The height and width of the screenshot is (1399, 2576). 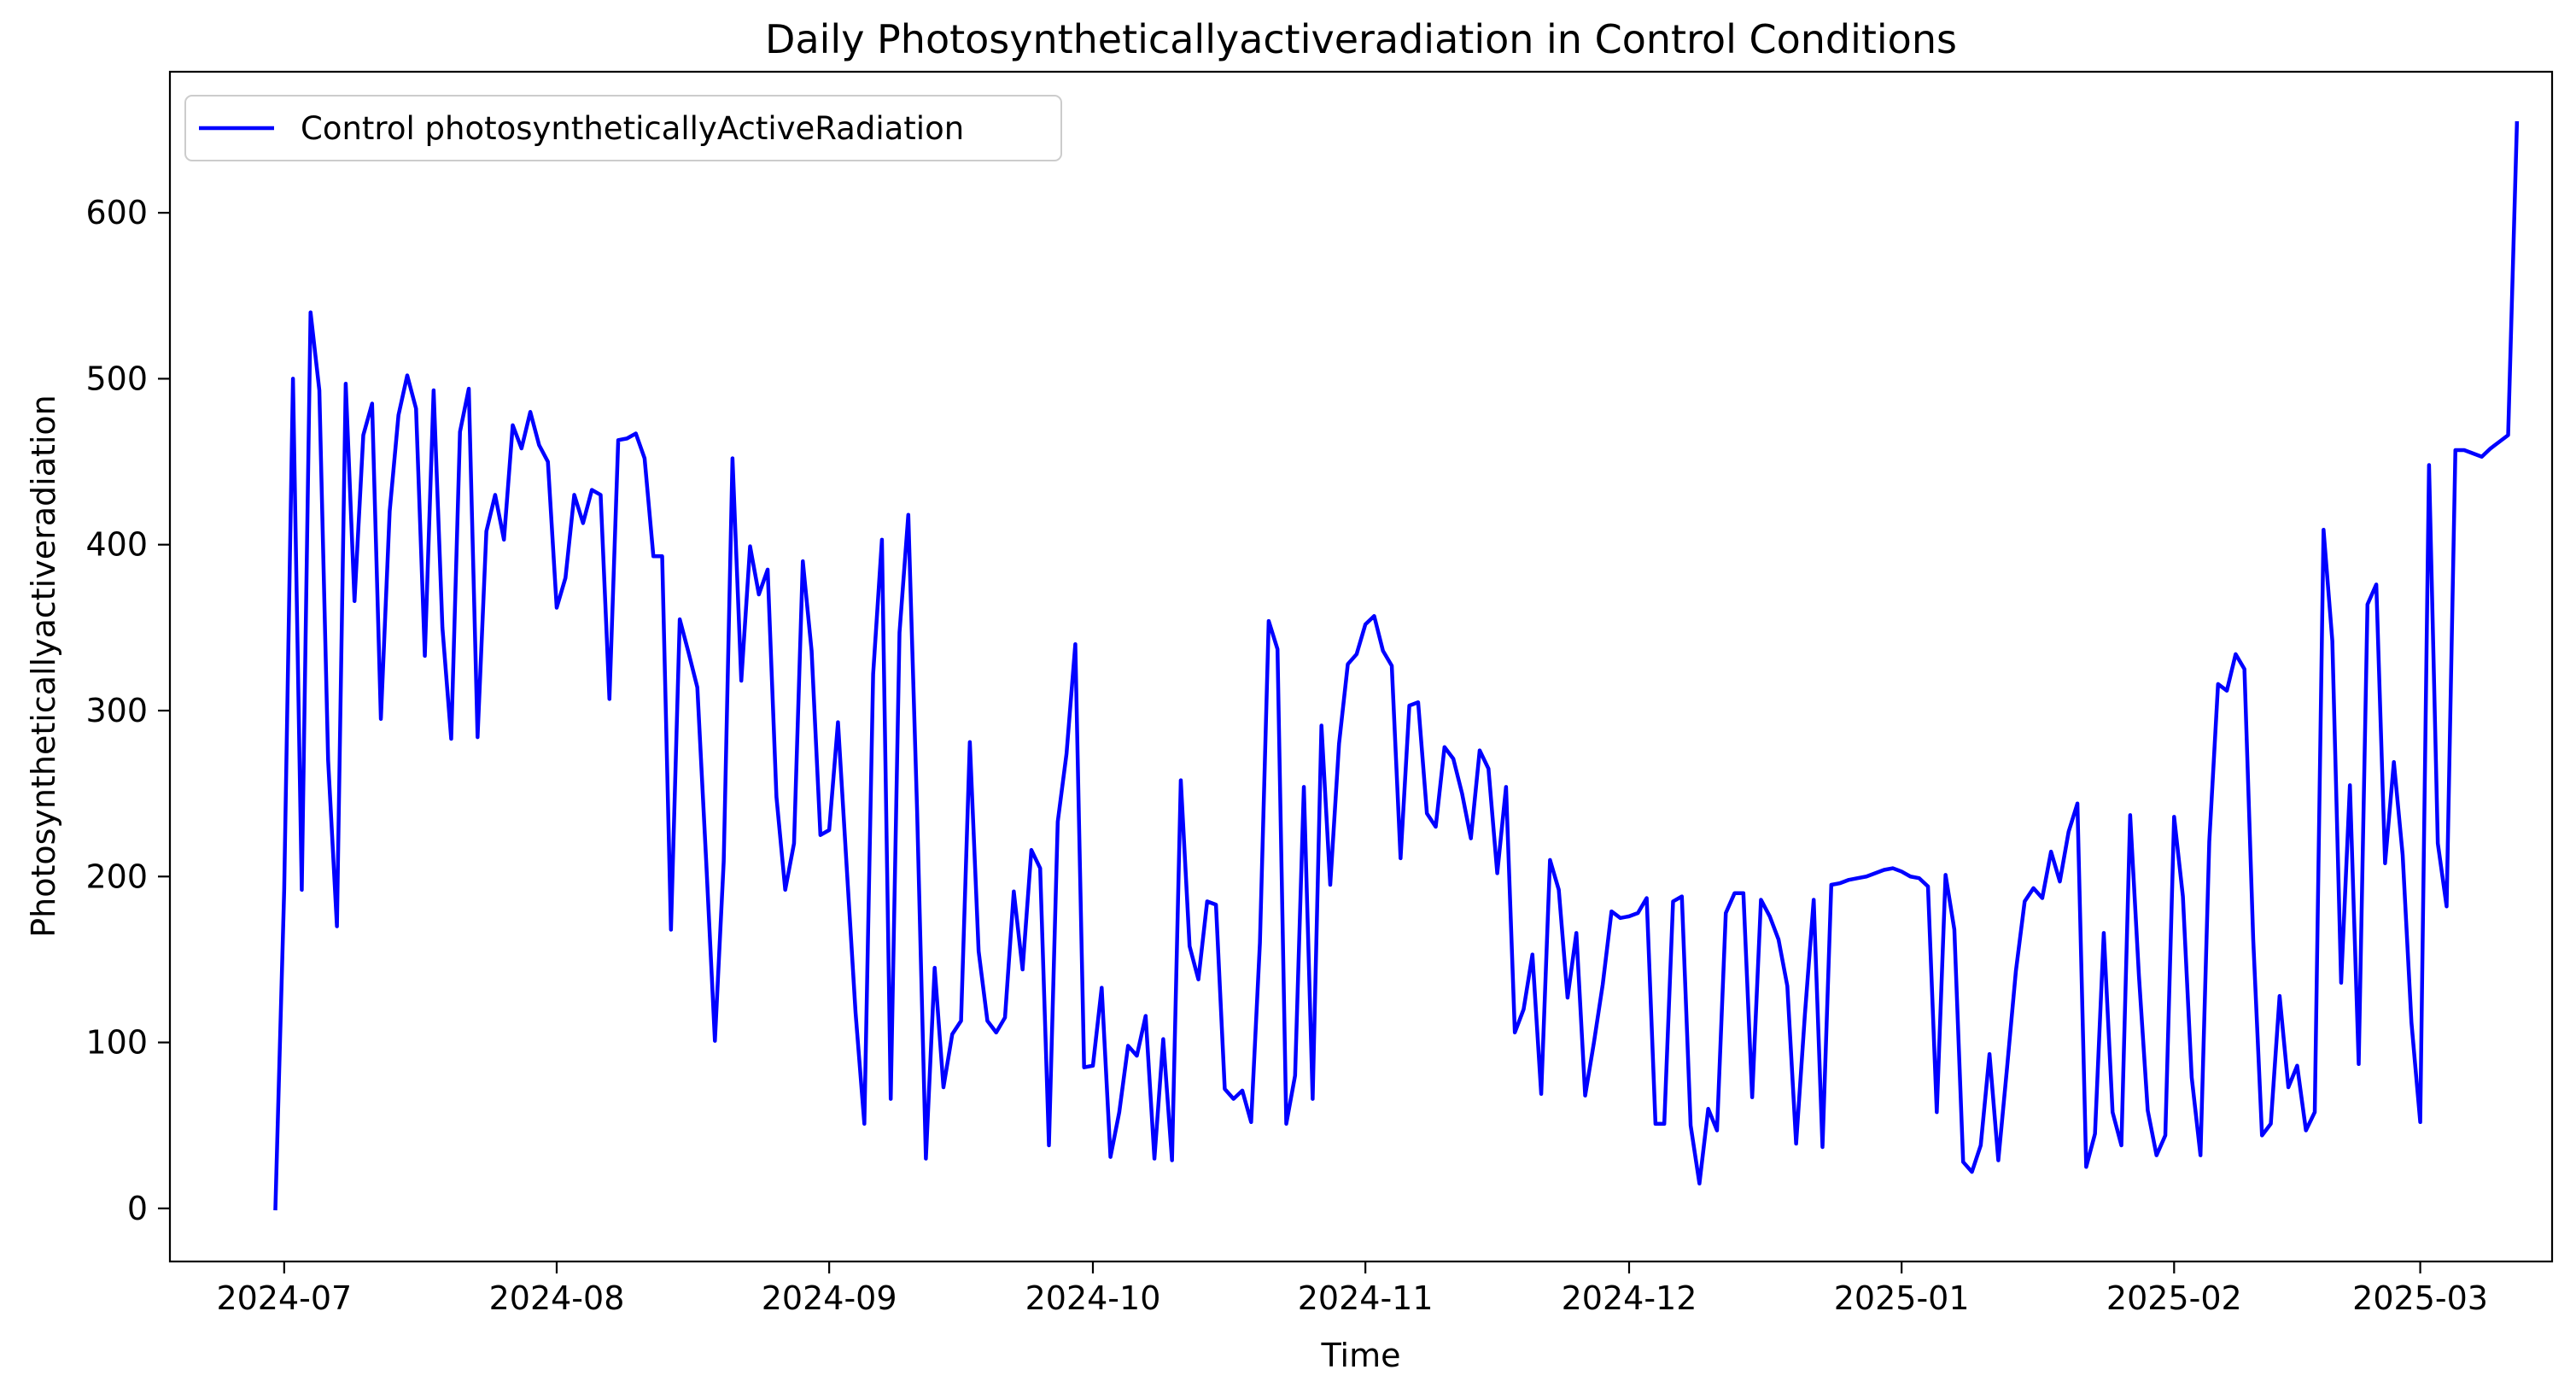 I want to click on y-tick-label: 500, so click(x=116, y=378).